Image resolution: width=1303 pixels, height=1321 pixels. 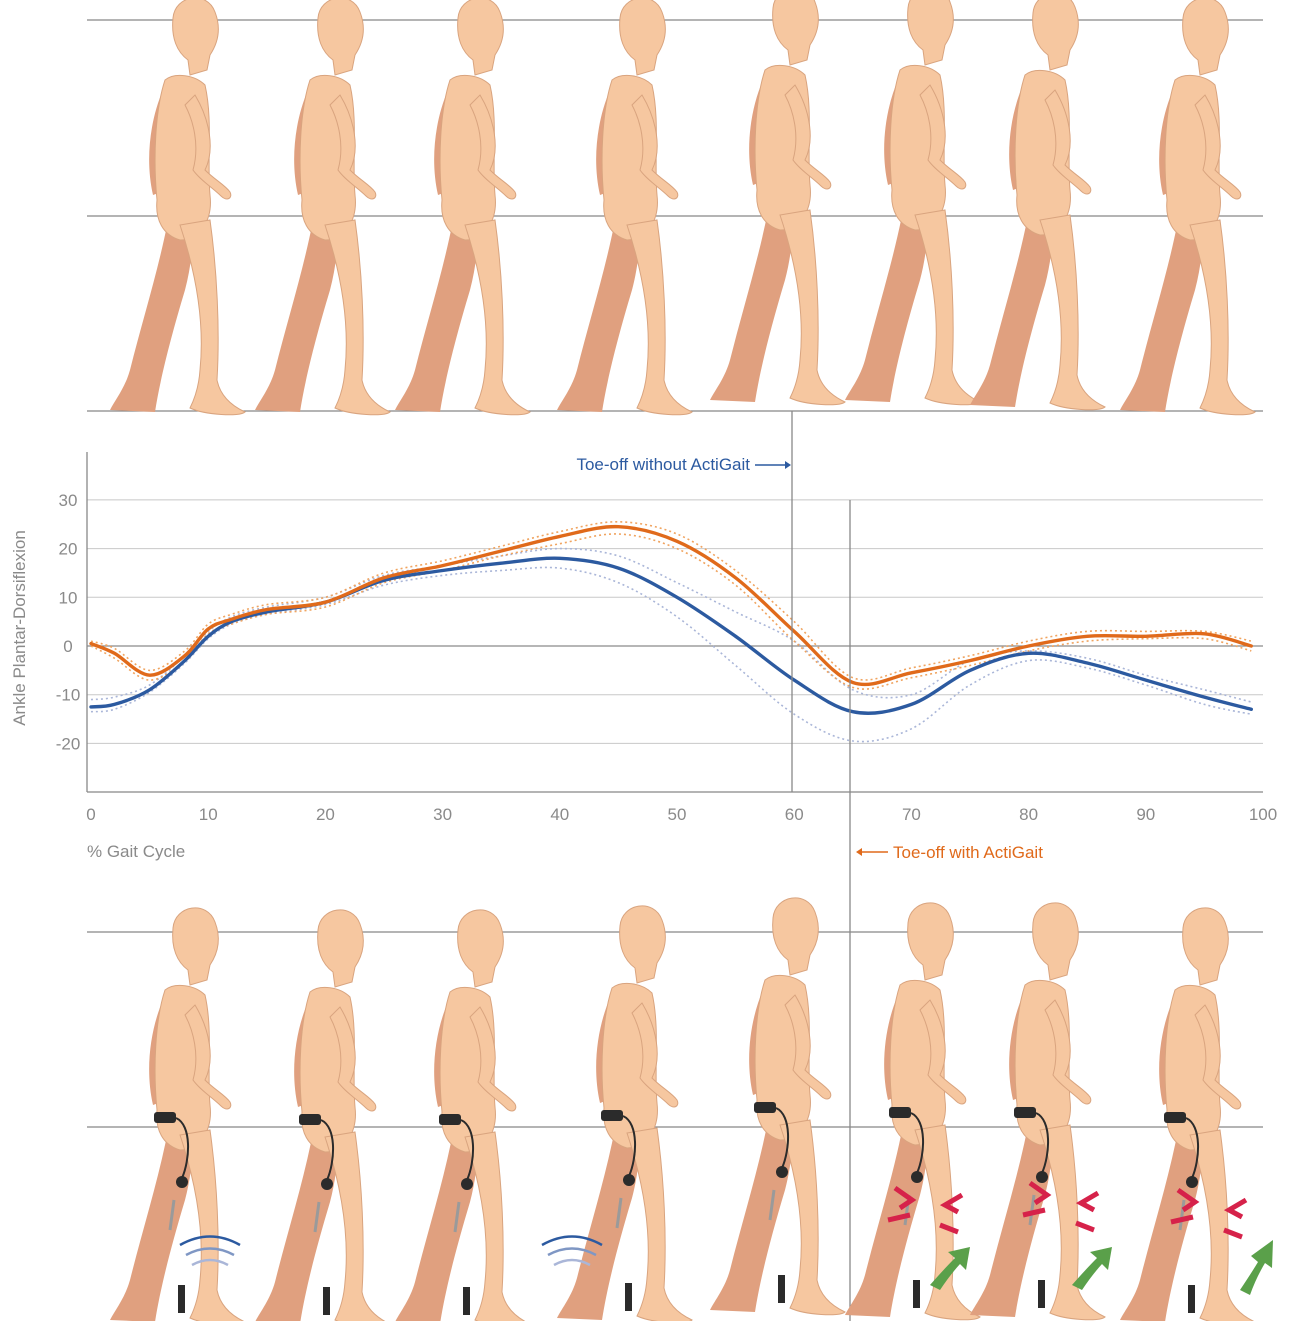 I want to click on y-tick-label: 10, so click(x=68, y=597).